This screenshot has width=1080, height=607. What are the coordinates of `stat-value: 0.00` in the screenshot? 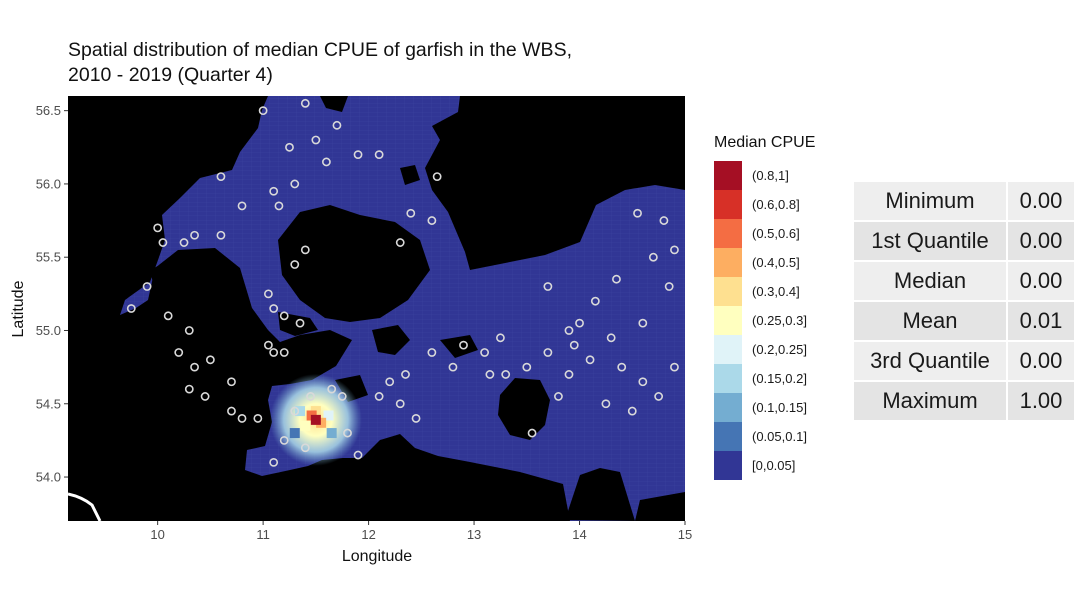 It's located at (1042, 242).